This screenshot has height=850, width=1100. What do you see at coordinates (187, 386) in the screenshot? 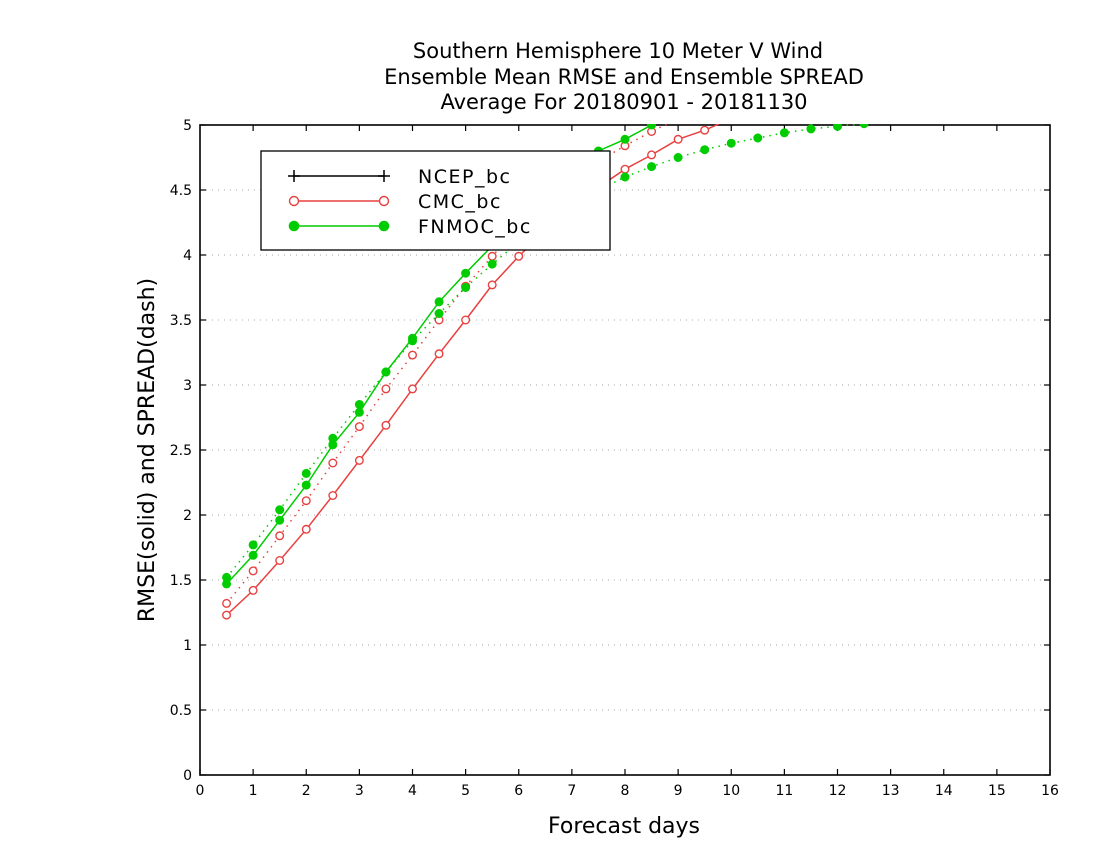
I see `y-tick-label: 3` at bounding box center [187, 386].